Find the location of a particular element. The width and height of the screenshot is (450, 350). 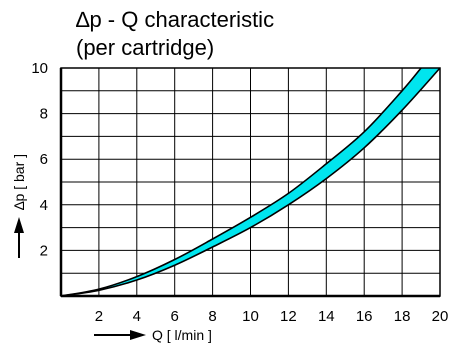

chart-title-line-2: (per cartridge) is located at coordinates (145, 47).